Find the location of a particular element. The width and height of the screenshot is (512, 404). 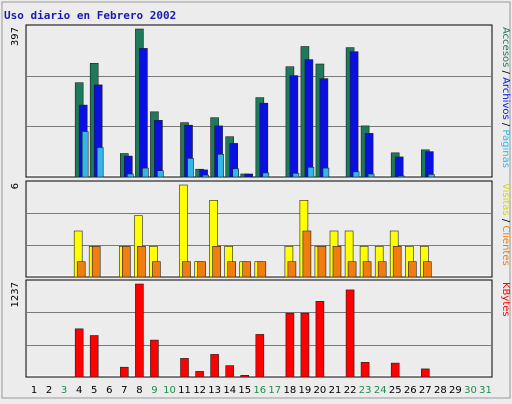

y-max-label-visits: 6 is located at coordinates (15, 186).